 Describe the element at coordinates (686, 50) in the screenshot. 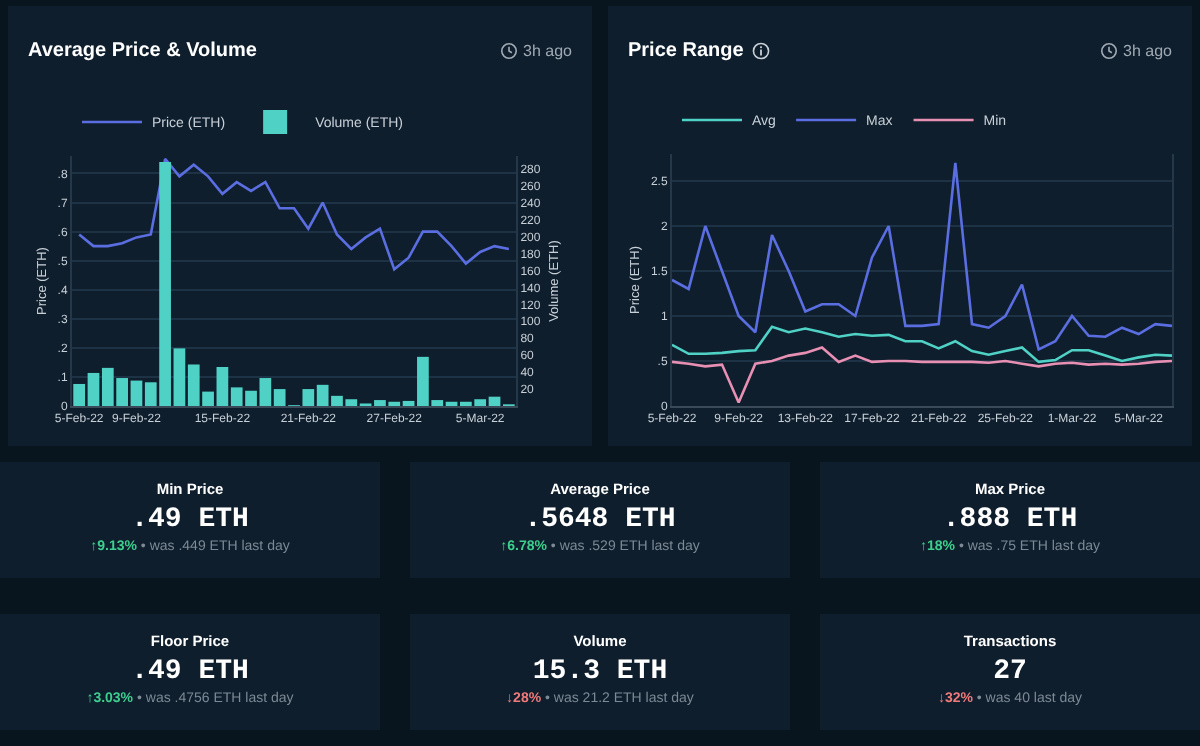

I see `chart-title: Price Range` at that location.